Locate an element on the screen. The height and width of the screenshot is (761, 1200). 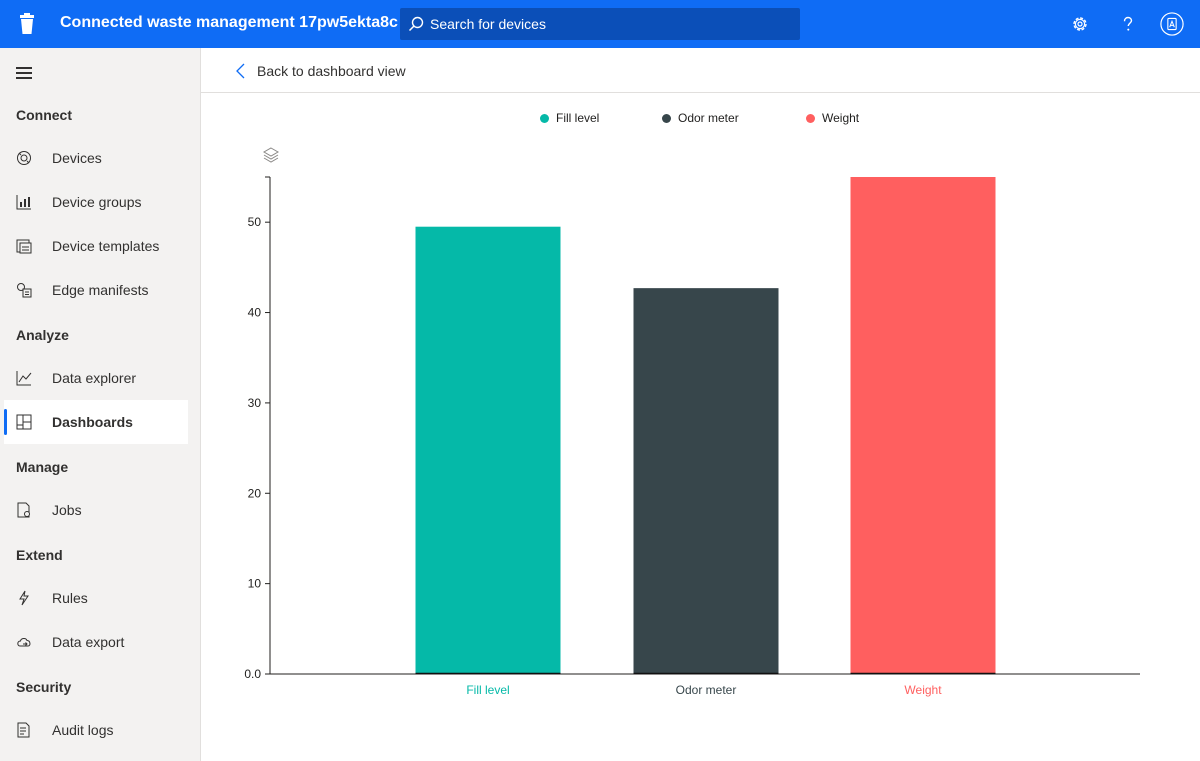
layers-icon is located at coordinates (271, 155).